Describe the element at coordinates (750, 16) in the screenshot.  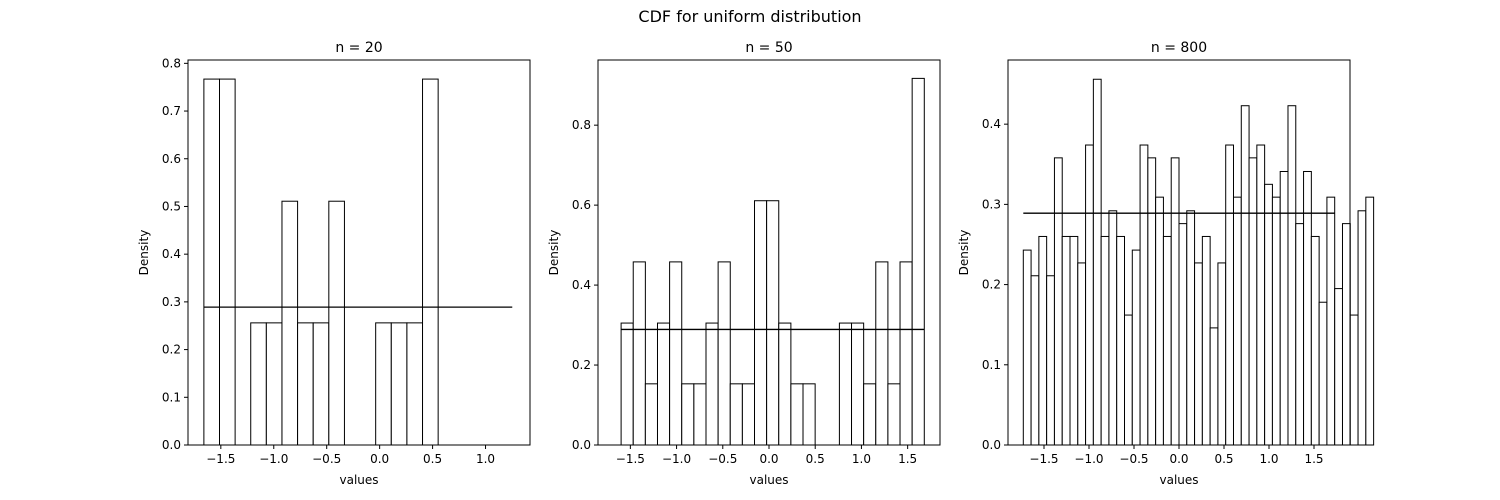
I see `figure-title: CDF for uniform distribution` at that location.